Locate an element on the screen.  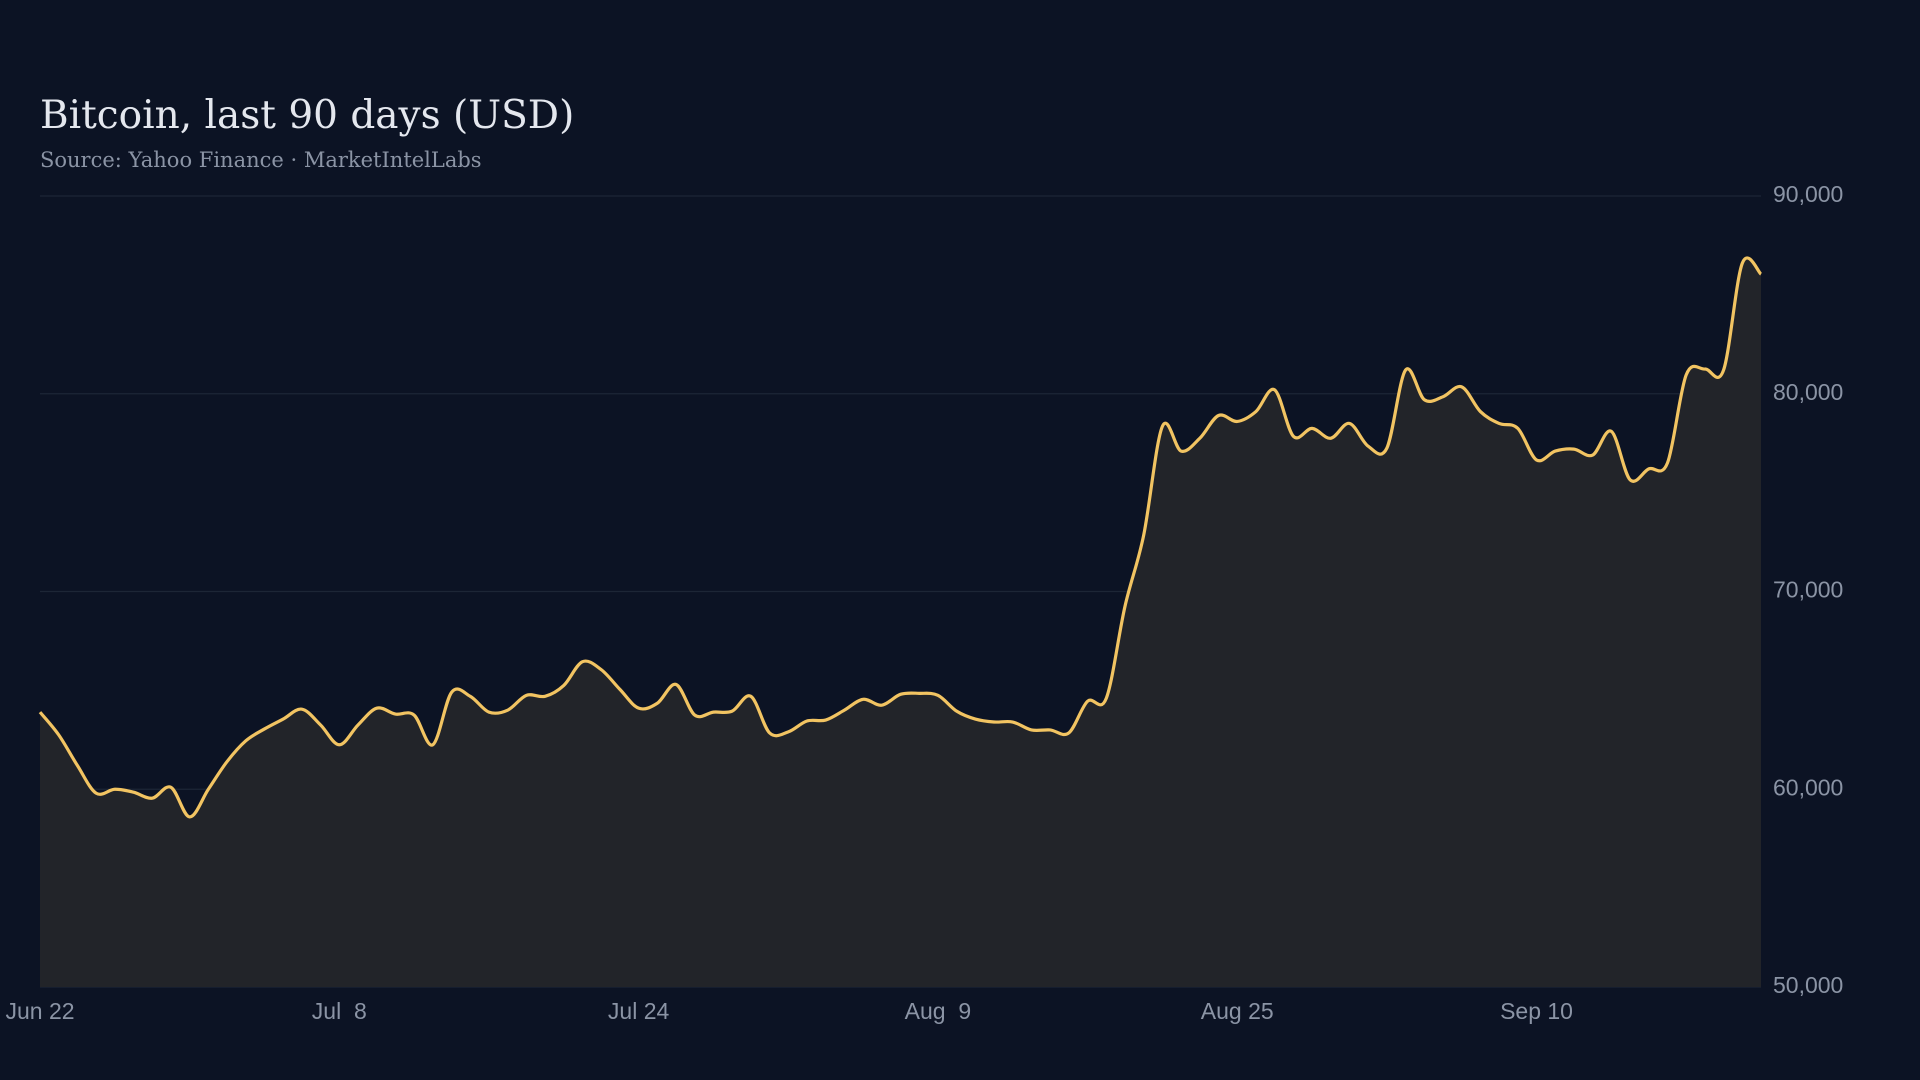
x-tick-label: Sep 10 is located at coordinates (1536, 1011).